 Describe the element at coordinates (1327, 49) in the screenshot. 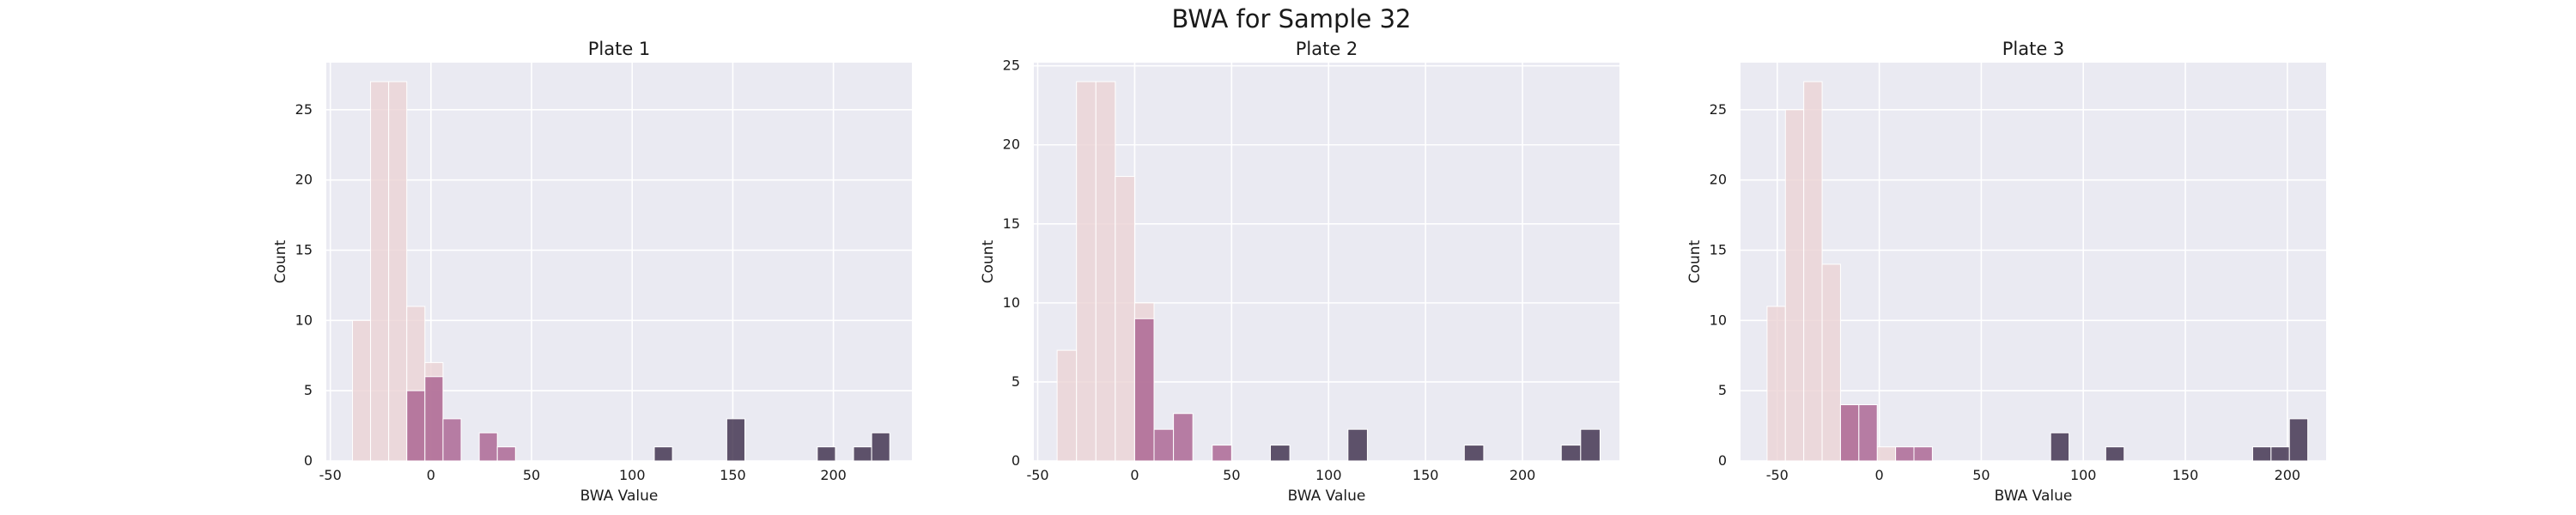

I see `plate-title: Plate 2` at that location.